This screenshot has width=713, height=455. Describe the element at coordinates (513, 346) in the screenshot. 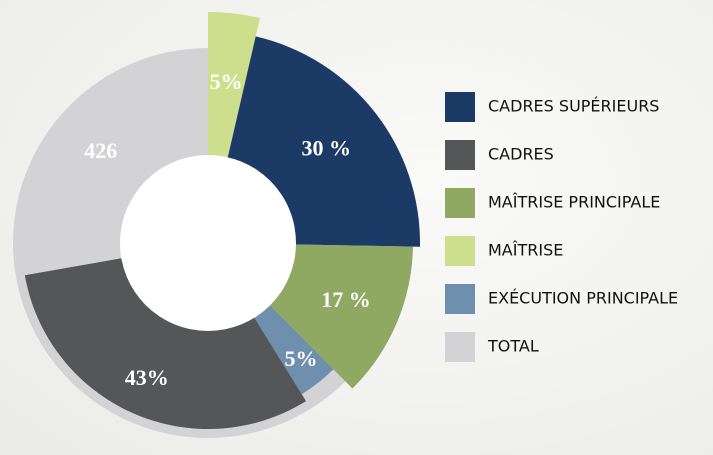

I see `legend-label: TOTAL` at that location.